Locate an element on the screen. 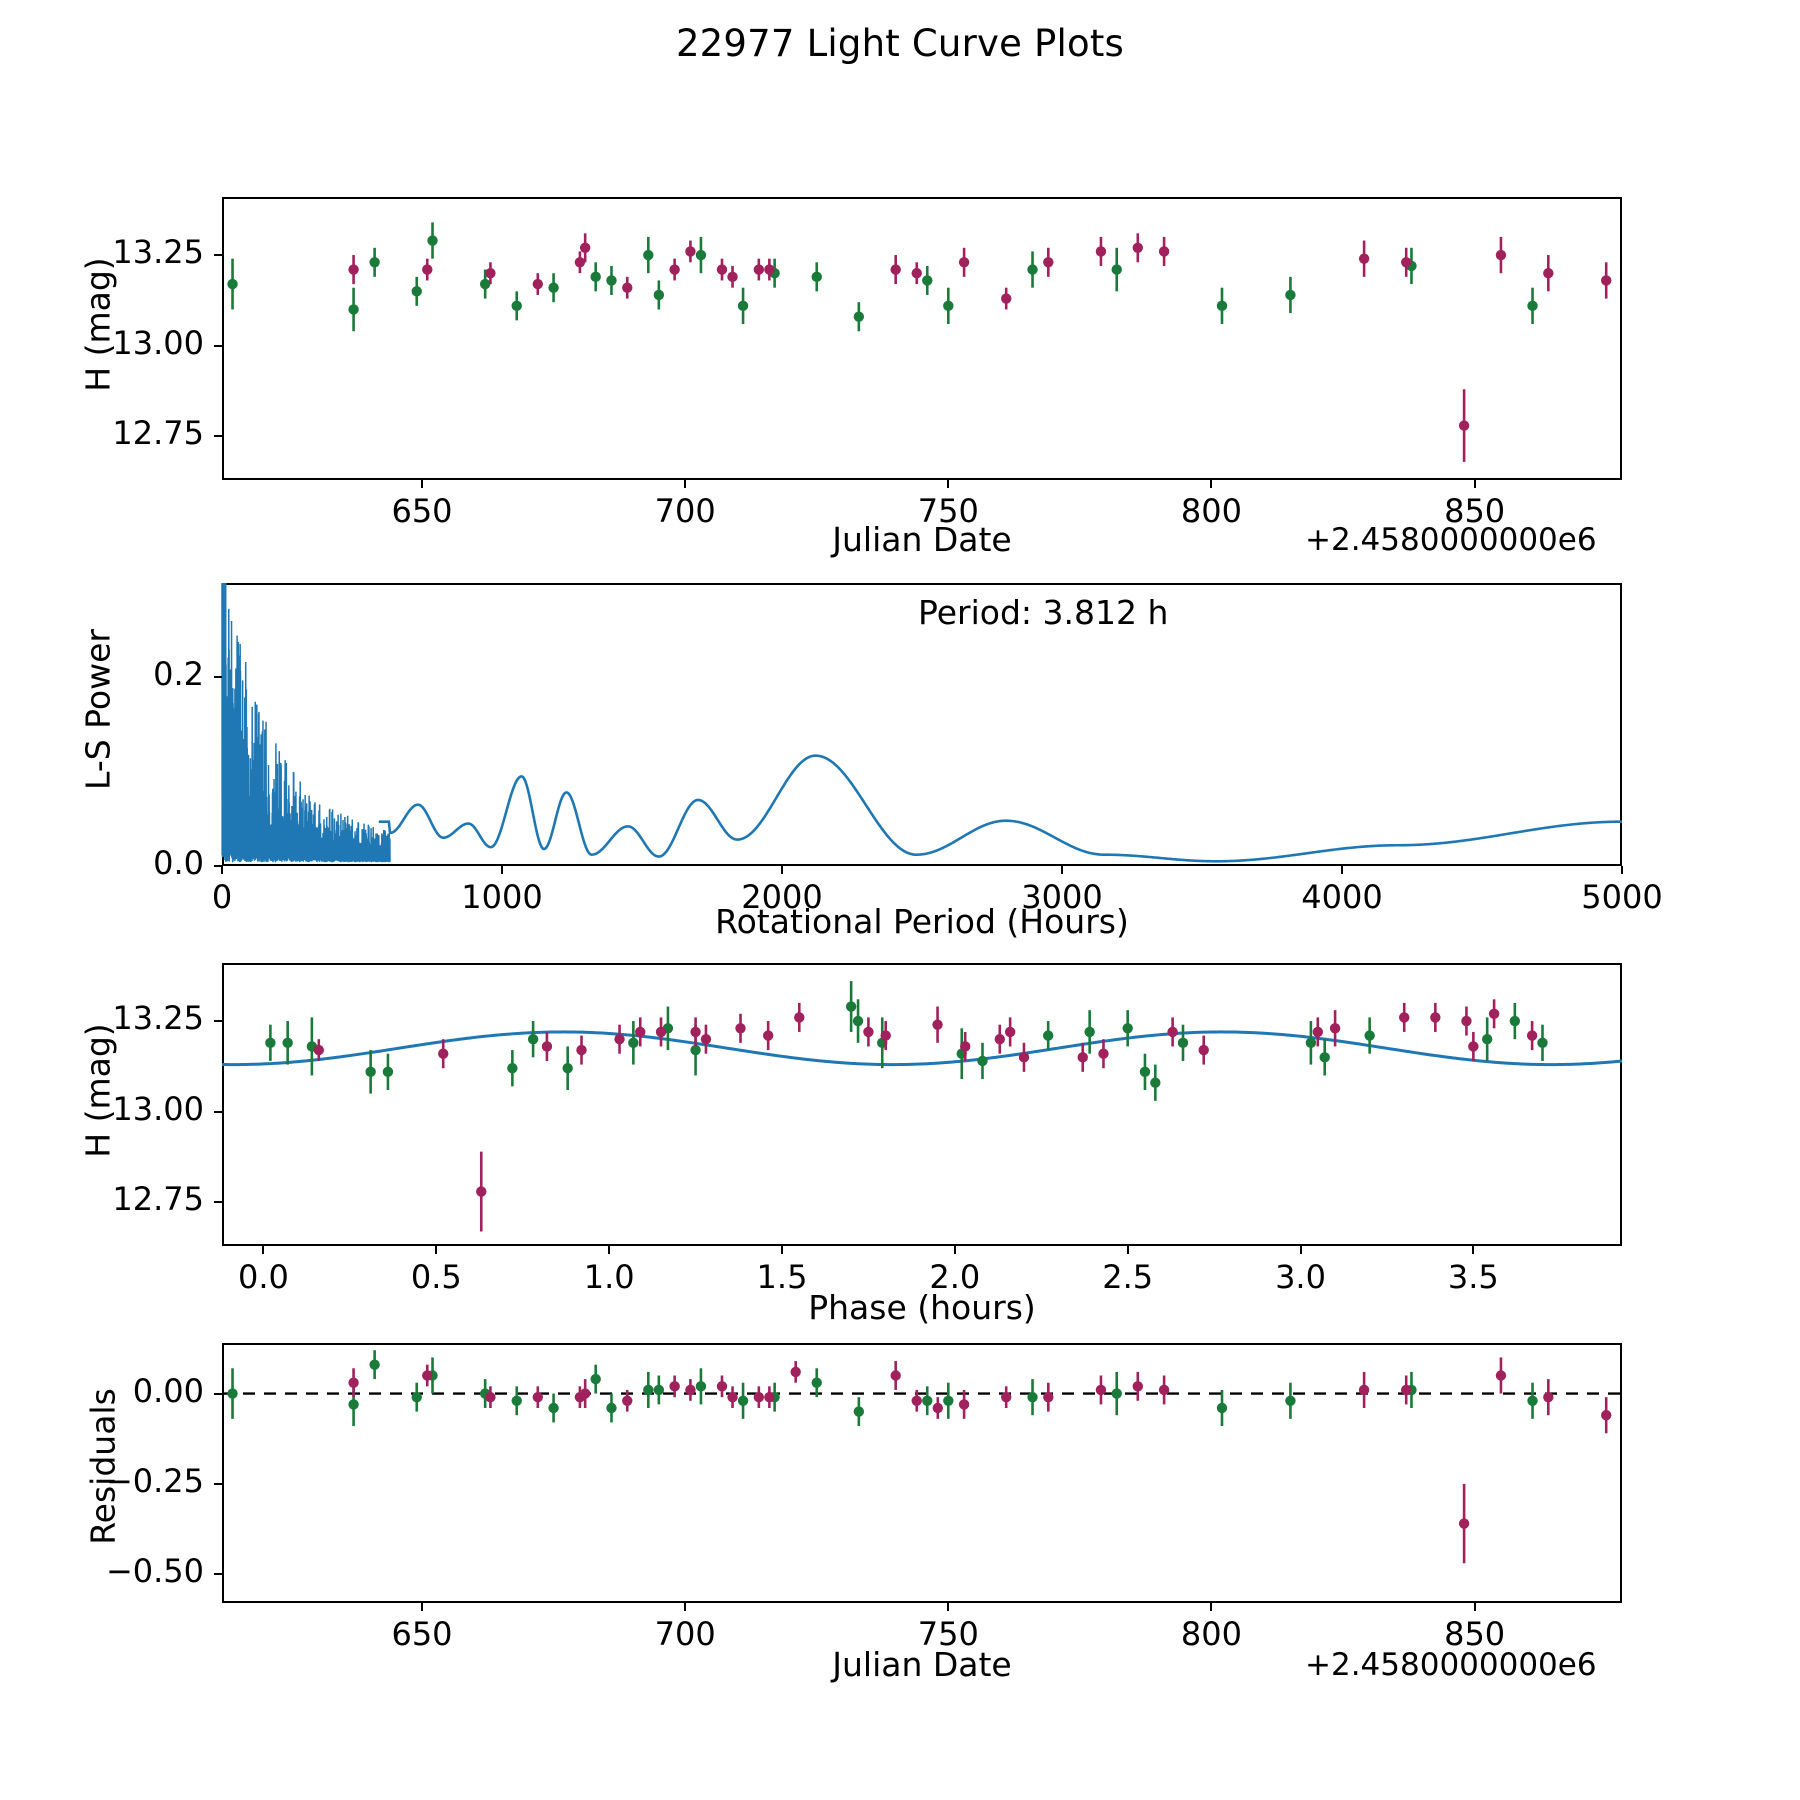  phase-folded-axes-frame is located at coordinates (922, 1104).